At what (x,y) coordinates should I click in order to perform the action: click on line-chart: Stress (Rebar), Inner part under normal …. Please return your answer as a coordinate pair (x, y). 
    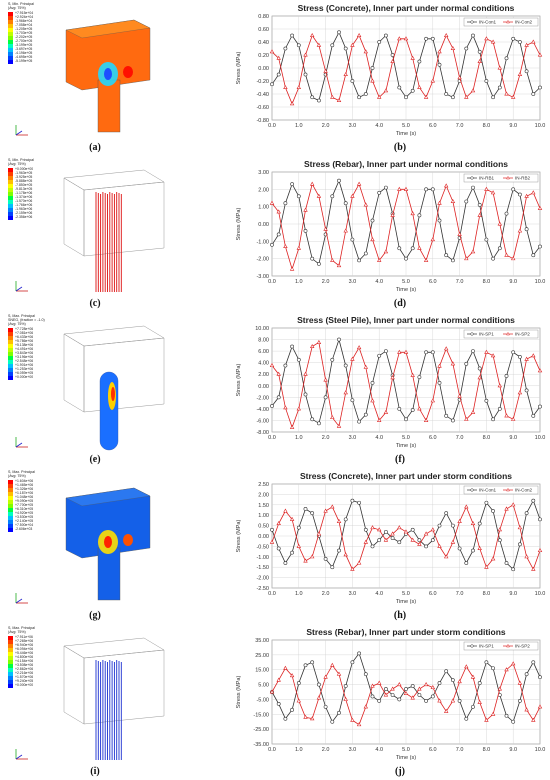
    Looking at the image, I should click on (390, 226).